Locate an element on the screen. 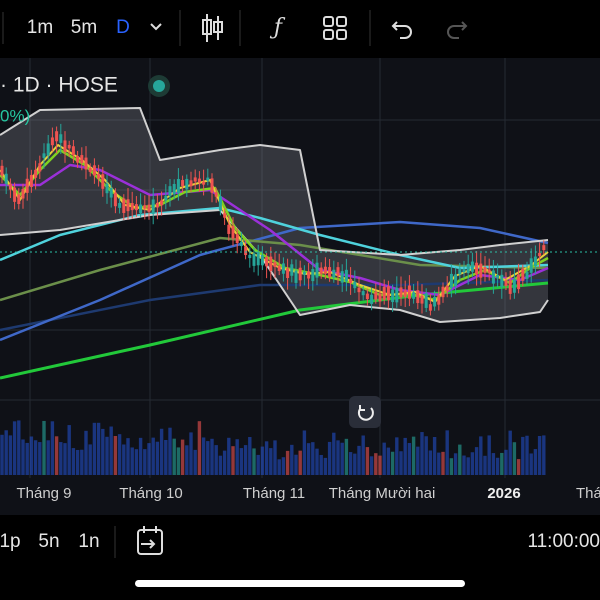 Image resolution: width=600 pixels, height=600 pixels. indicators-icon: ƒ is located at coordinates (277, 27).